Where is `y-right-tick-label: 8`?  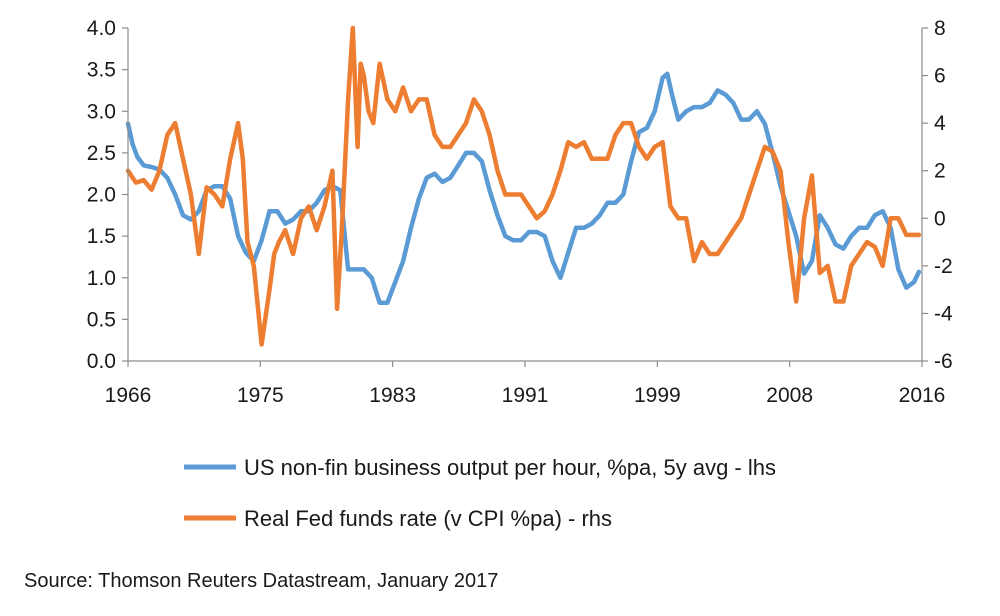
y-right-tick-label: 8 is located at coordinates (940, 28).